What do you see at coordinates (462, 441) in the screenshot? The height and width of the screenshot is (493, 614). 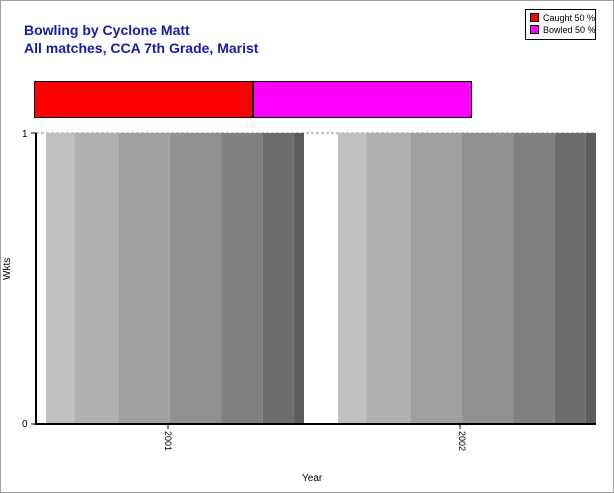 I see `x-tick-label-2002: 2002` at bounding box center [462, 441].